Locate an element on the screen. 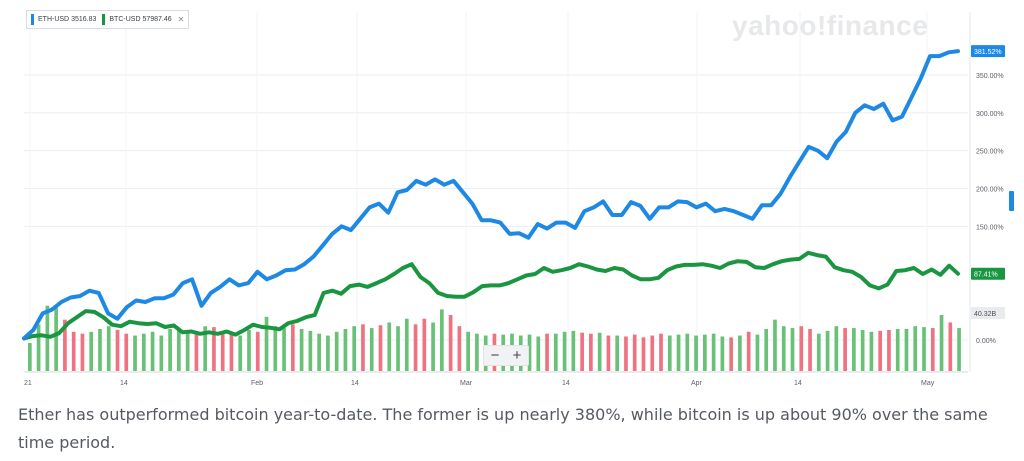 The height and width of the screenshot is (461, 1024). zoom-in-button: + is located at coordinates (517, 355).